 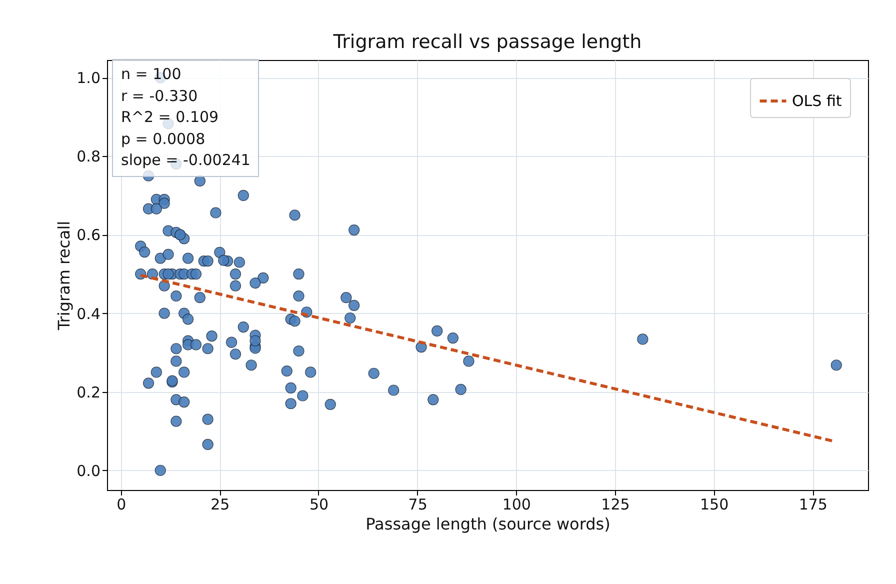 I want to click on x-tick-label: 175, so click(x=813, y=505).